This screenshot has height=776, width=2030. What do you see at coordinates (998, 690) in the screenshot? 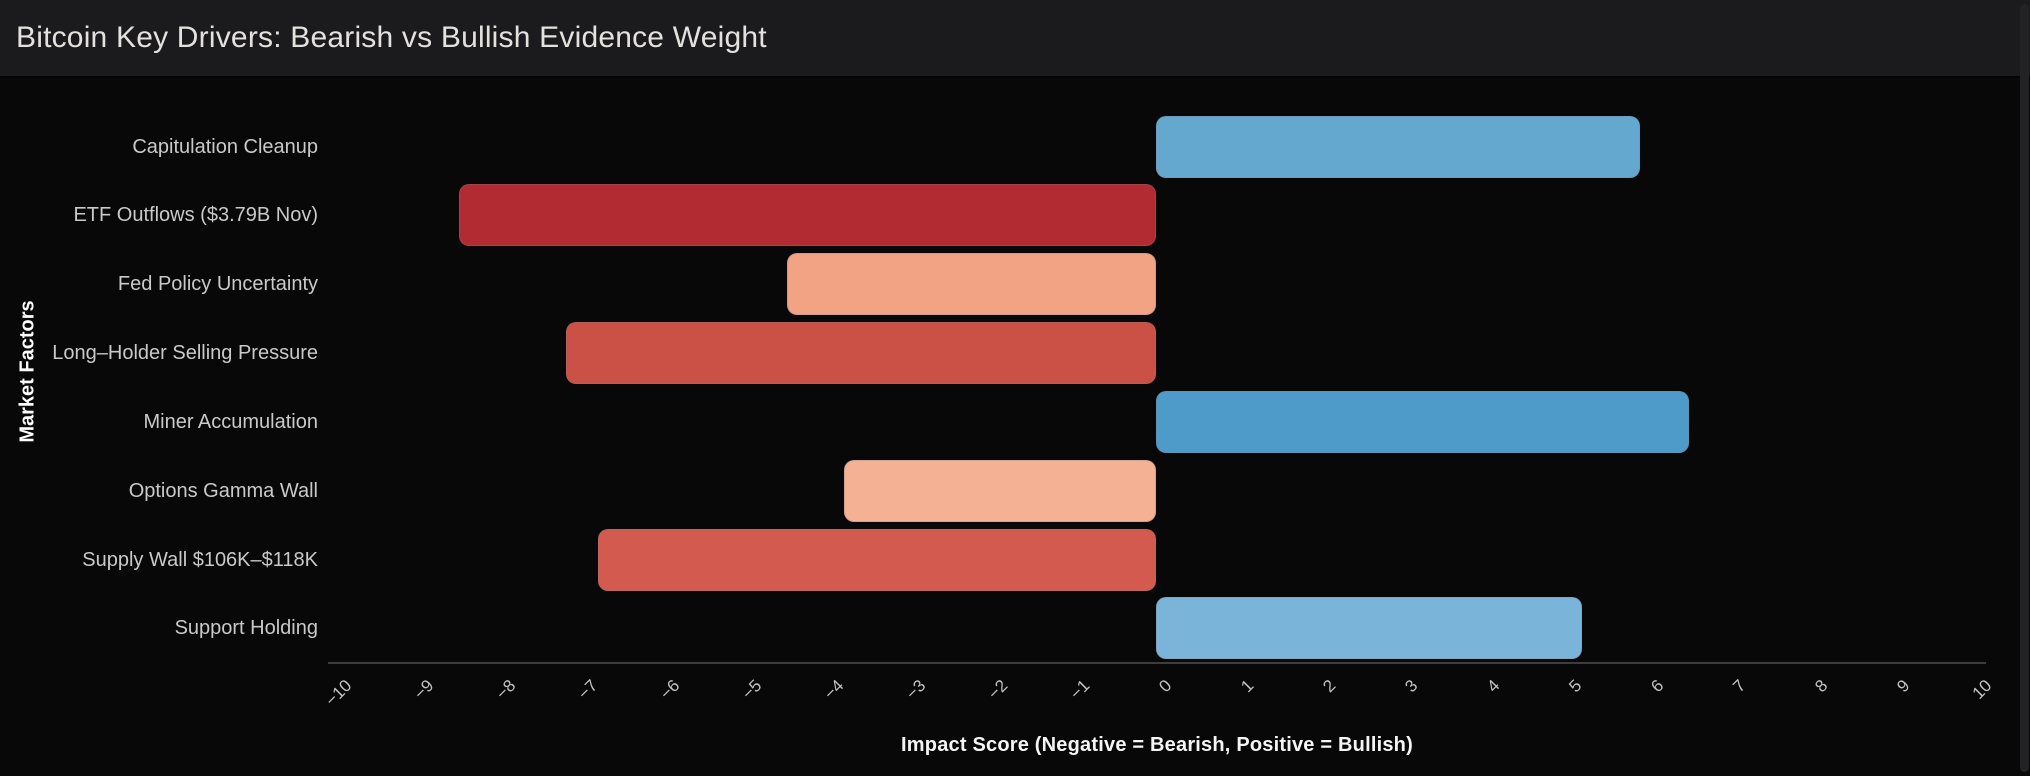
I see `x-tick-label: −2` at bounding box center [998, 690].